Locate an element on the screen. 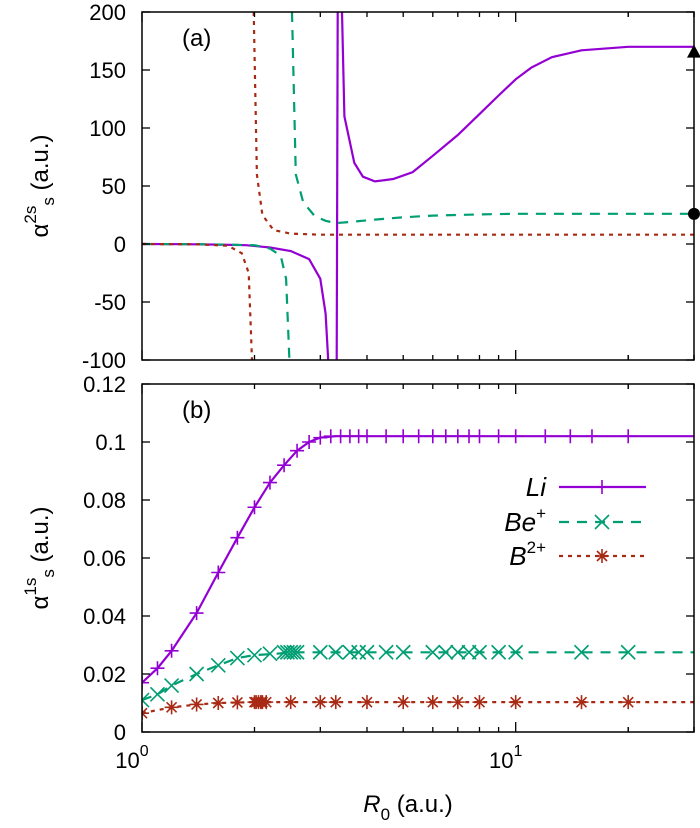  legend-label-base: Li is located at coordinates (536, 487).